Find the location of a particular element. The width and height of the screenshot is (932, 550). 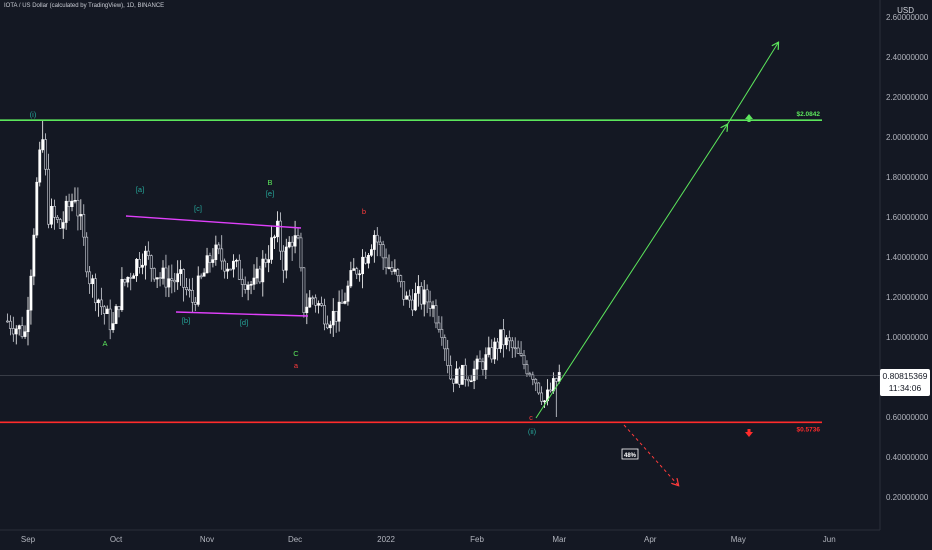

percent-label: 48% is located at coordinates (630, 456).